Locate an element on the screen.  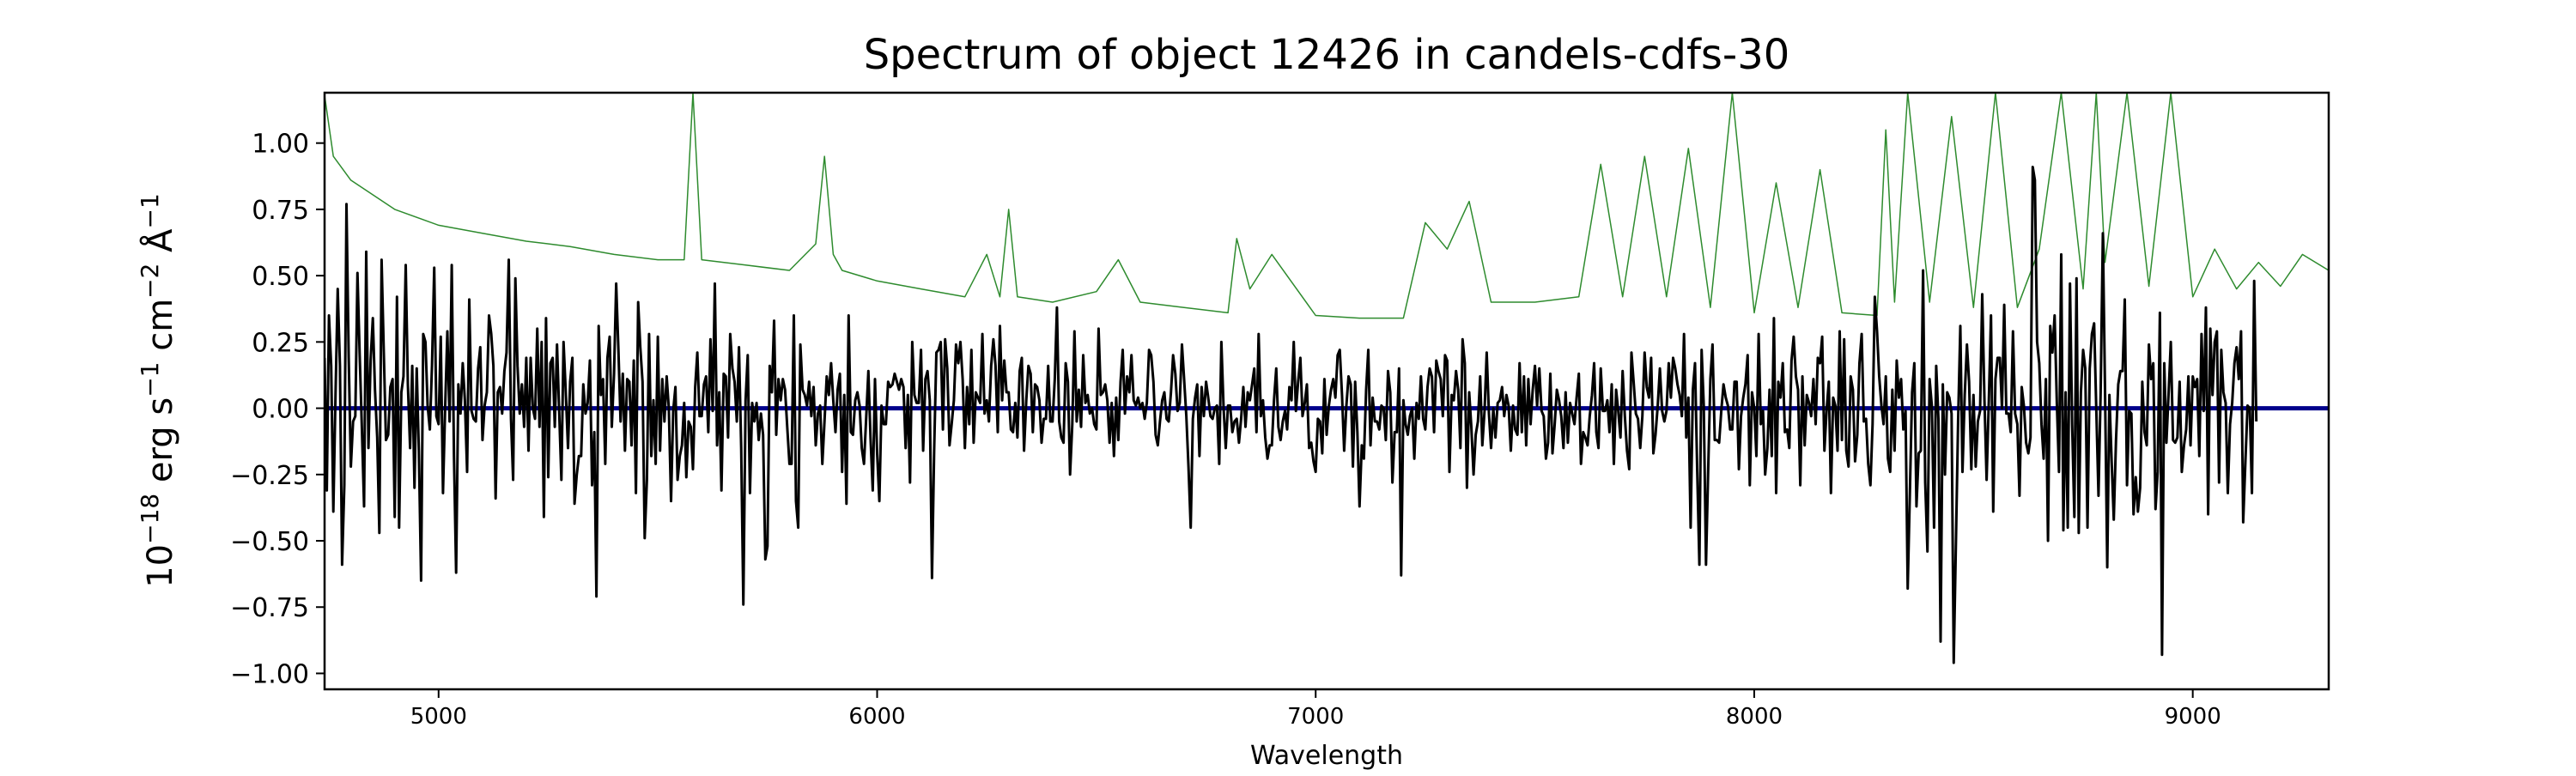
y-axis: −1.00 −0.75 −0.50 −0.25 0.00 0.25 0.50 0.75 1.00 is located at coordinates (278, 409).